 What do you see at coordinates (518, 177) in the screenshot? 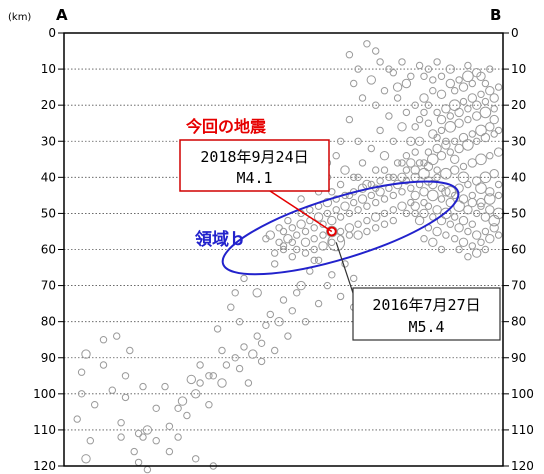
I see `y-tick-label-right: 40` at bounding box center [518, 177].